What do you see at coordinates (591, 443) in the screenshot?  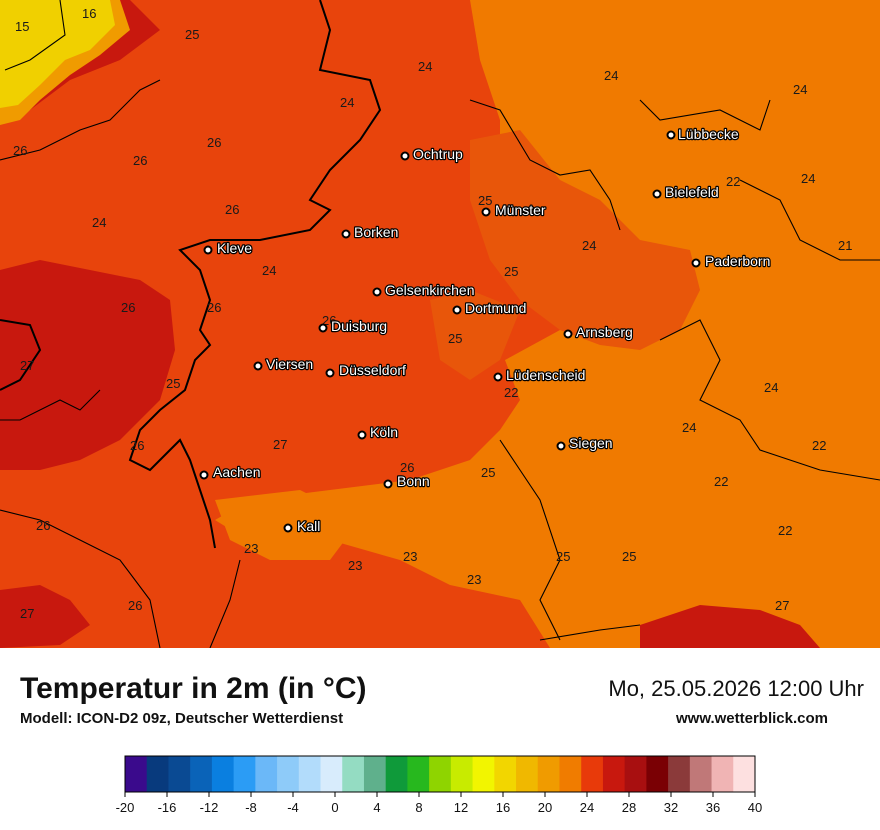 I see `city-label: Siegen` at bounding box center [591, 443].